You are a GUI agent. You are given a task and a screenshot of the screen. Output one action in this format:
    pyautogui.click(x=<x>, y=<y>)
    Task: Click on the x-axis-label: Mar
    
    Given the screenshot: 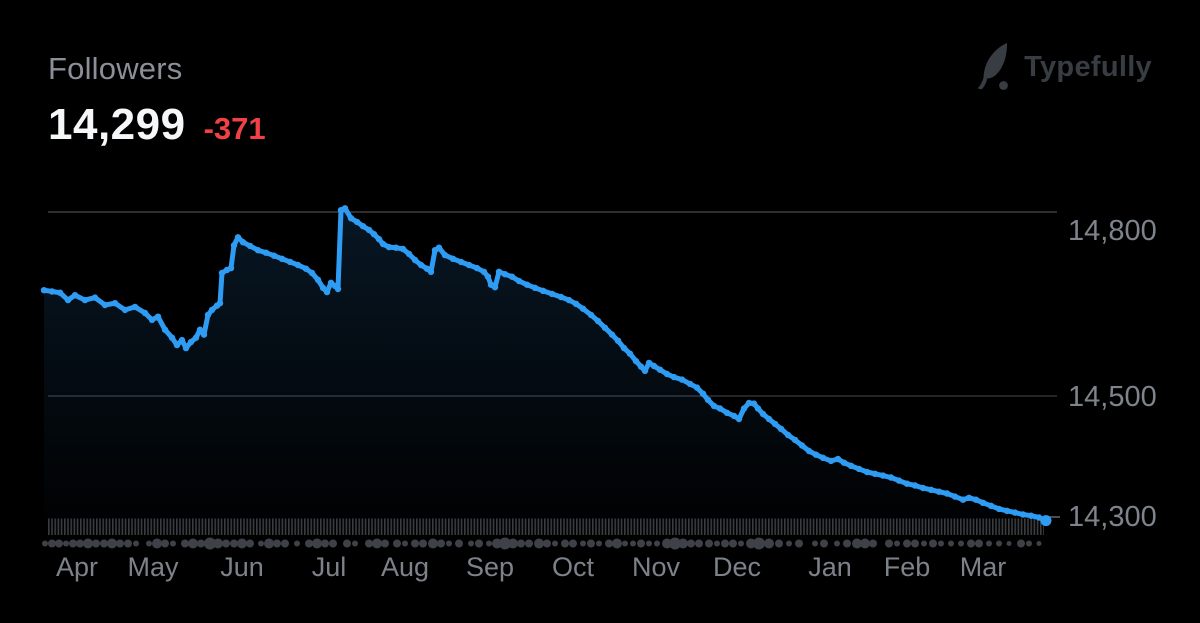 What is the action you would take?
    pyautogui.click(x=983, y=567)
    